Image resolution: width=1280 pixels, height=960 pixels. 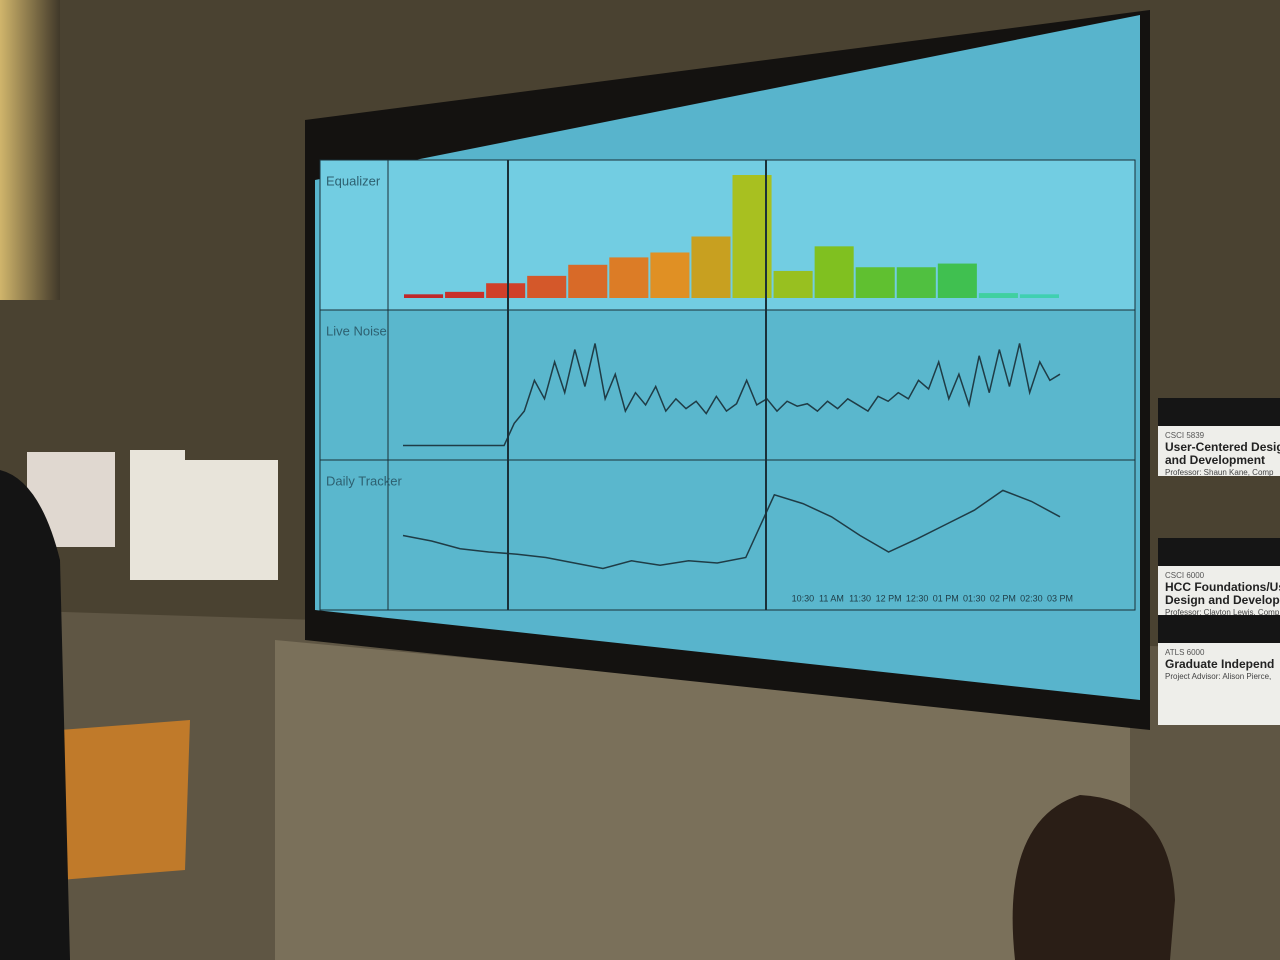 I want to click on poster-title: Graduate Independ, so click(x=1219, y=664).